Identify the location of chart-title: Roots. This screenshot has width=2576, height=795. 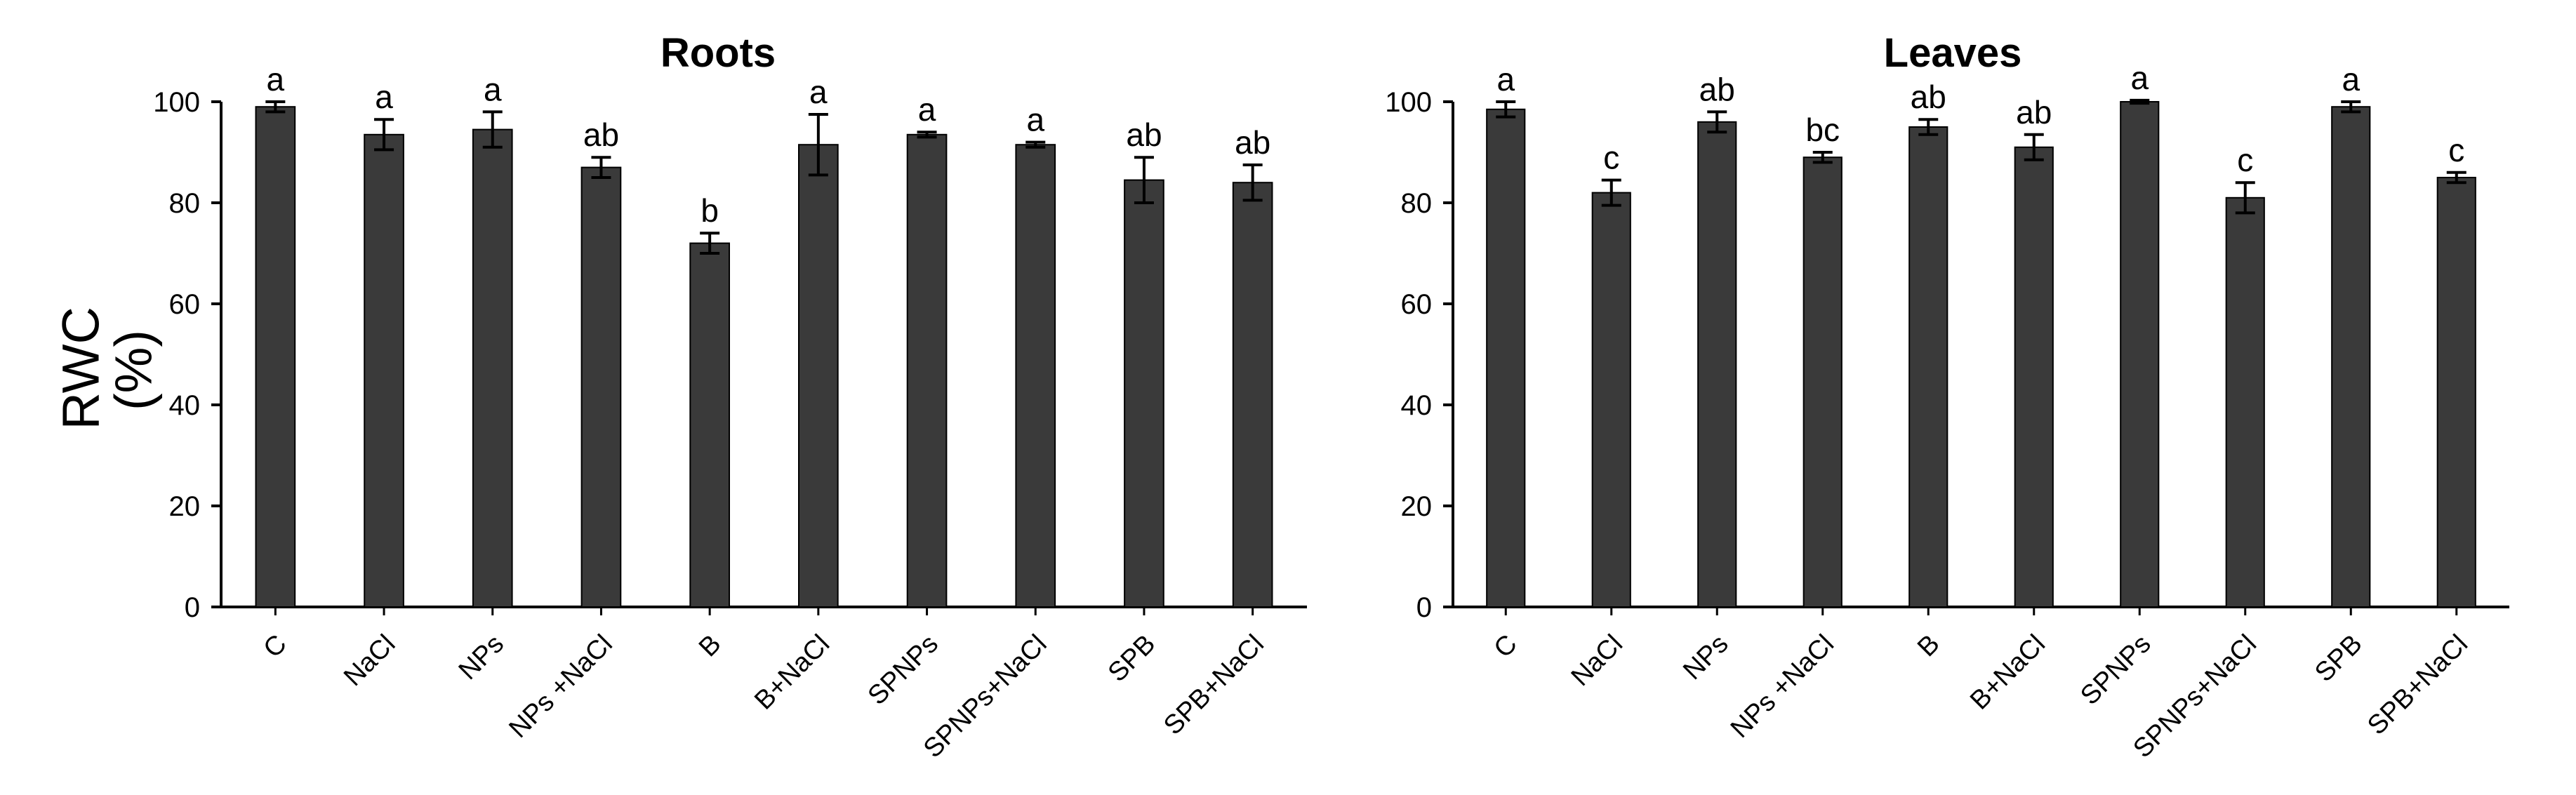
(718, 53).